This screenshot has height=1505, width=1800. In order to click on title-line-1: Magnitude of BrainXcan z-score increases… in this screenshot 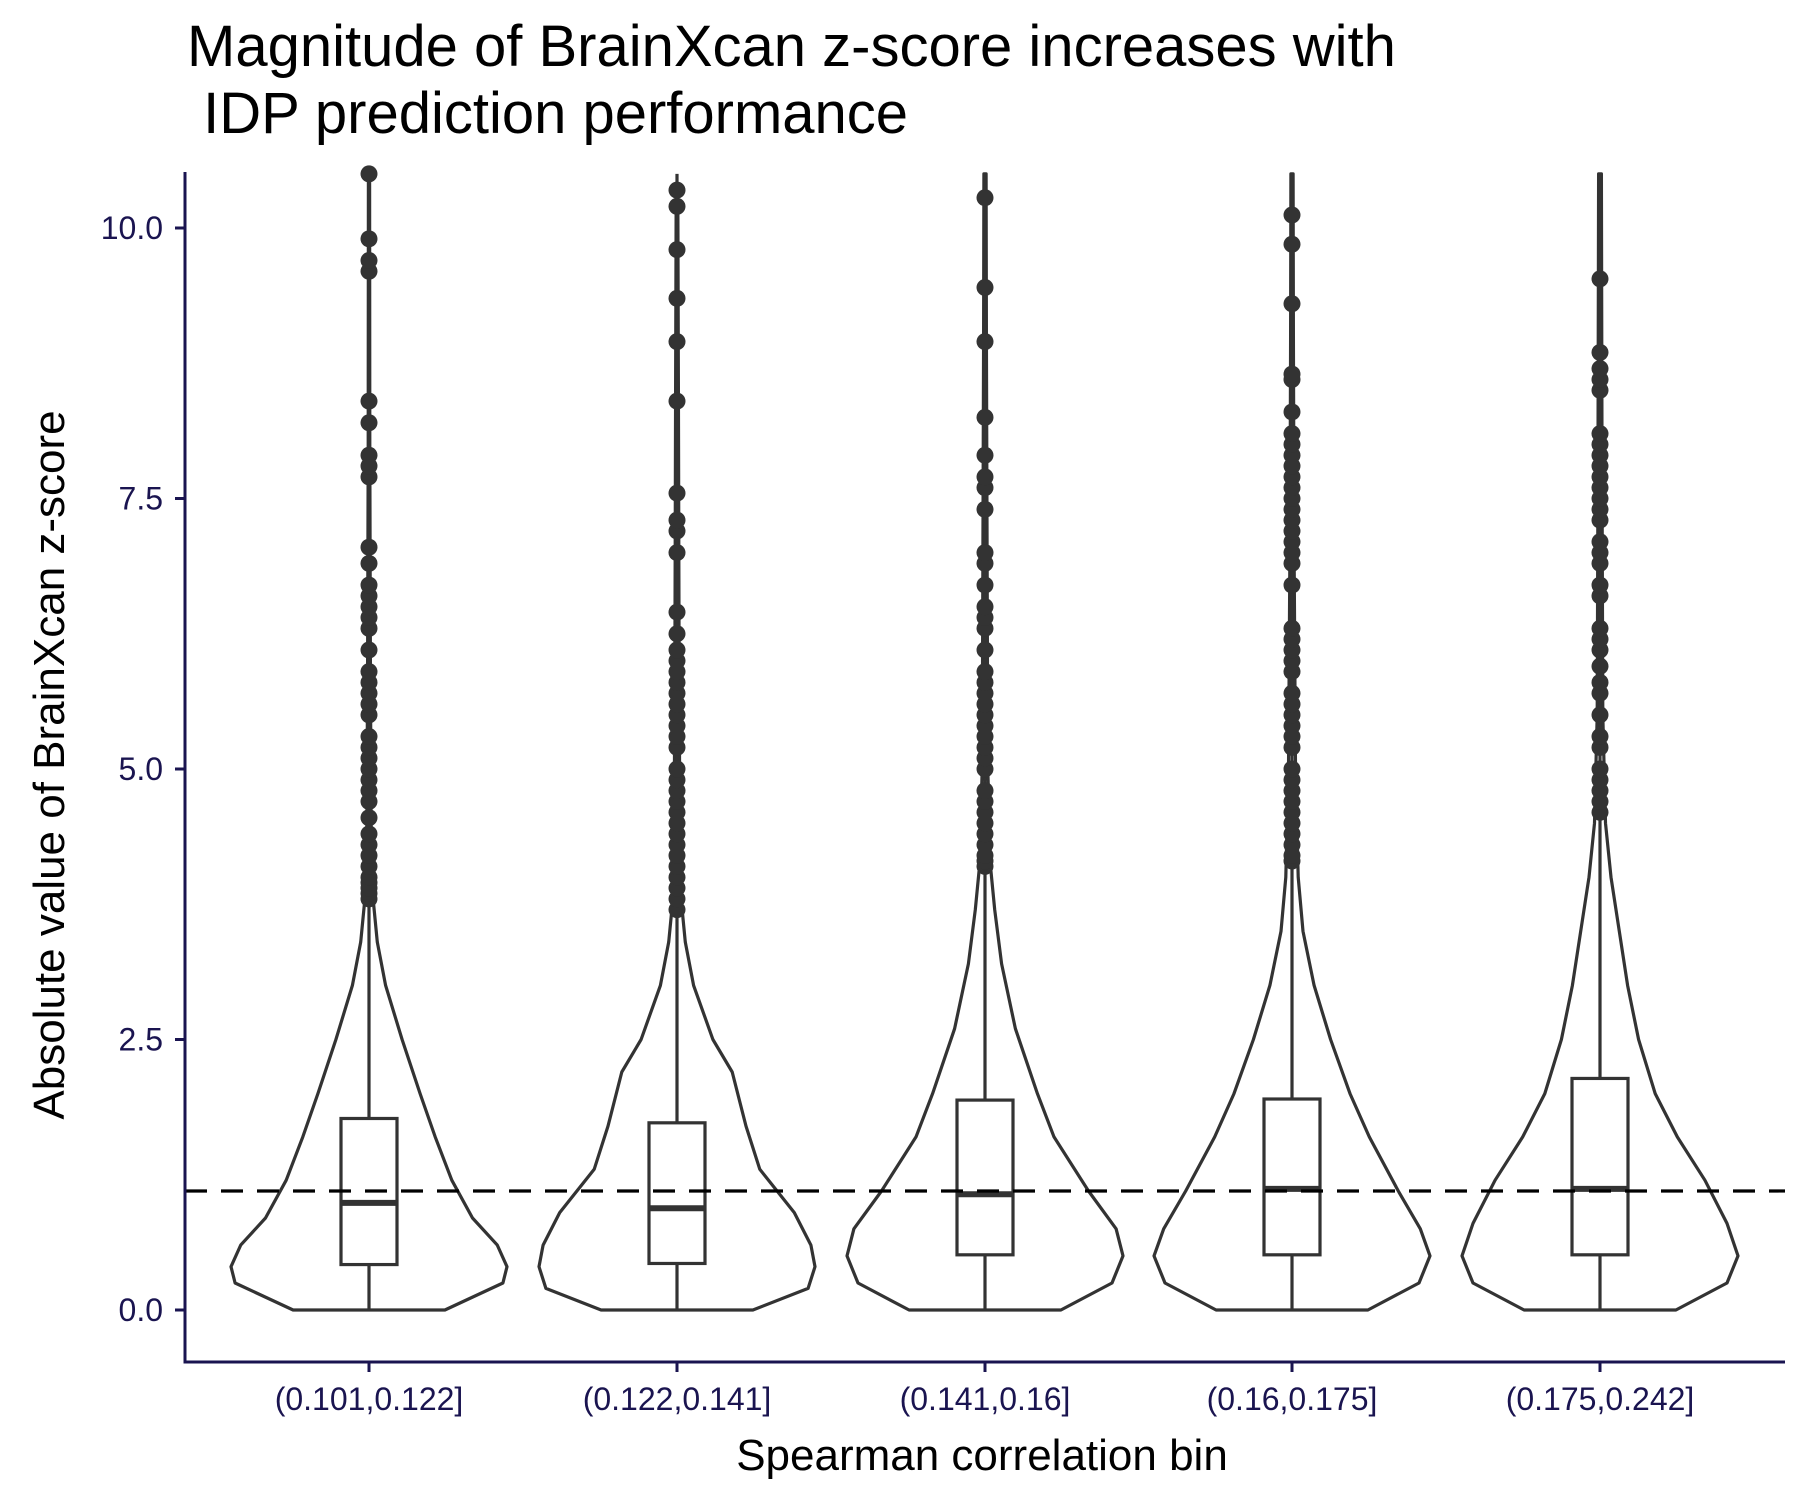, I will do `click(791, 46)`.